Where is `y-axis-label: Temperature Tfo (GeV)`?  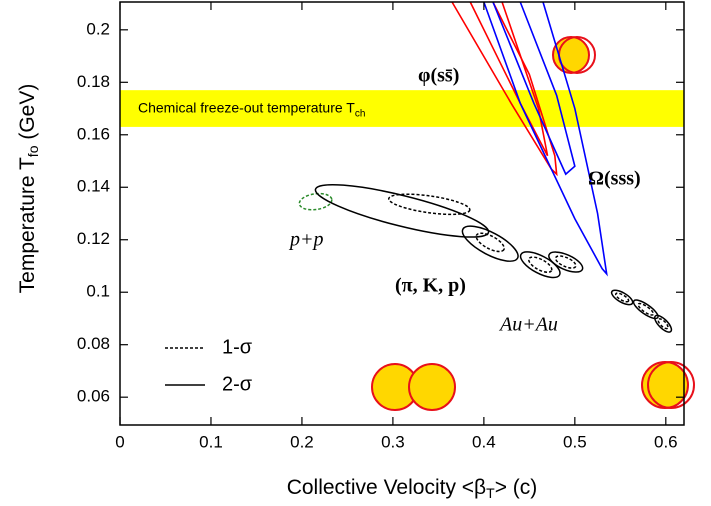
y-axis-label: Temperature Tfo (GeV) is located at coordinates (28, 189).